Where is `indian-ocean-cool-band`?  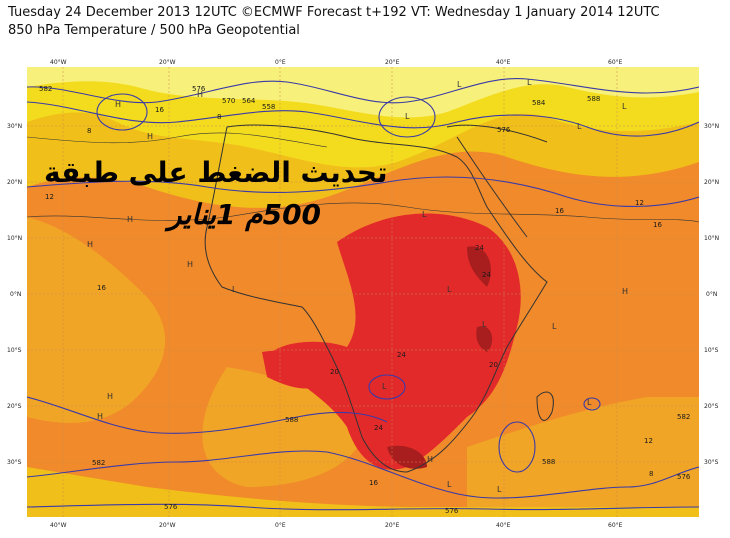 indian-ocean-cool-band is located at coordinates (583, 457).